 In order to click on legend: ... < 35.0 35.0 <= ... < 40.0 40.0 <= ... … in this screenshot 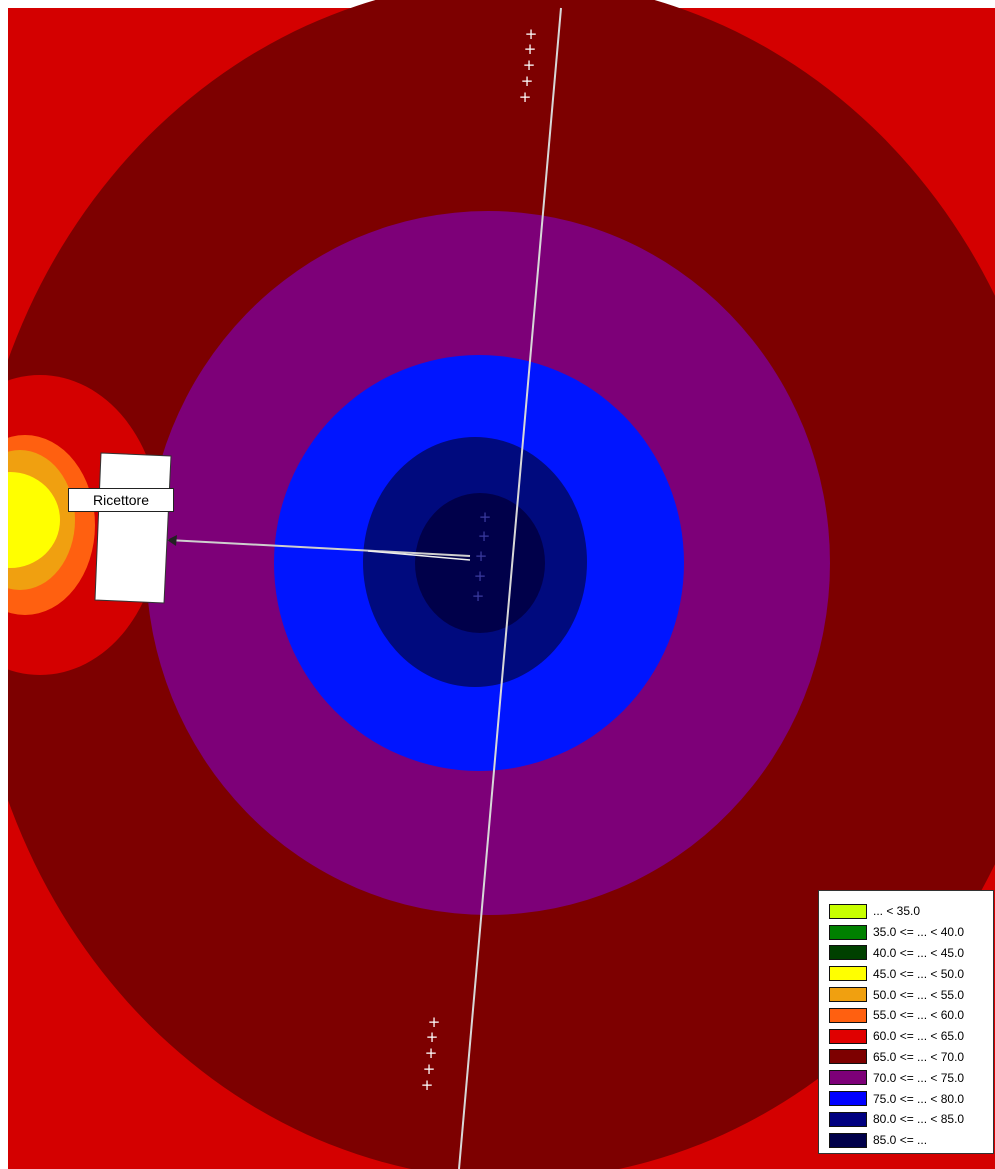, I will do `click(906, 1022)`.